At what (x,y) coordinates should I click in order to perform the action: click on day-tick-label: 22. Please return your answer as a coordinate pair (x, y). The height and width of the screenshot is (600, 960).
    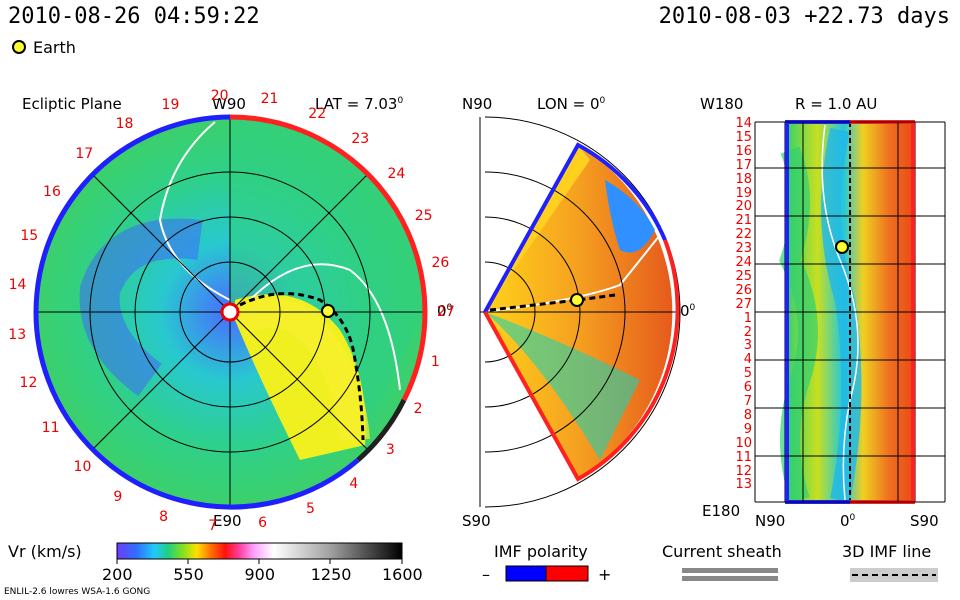
    Looking at the image, I should click on (317, 114).